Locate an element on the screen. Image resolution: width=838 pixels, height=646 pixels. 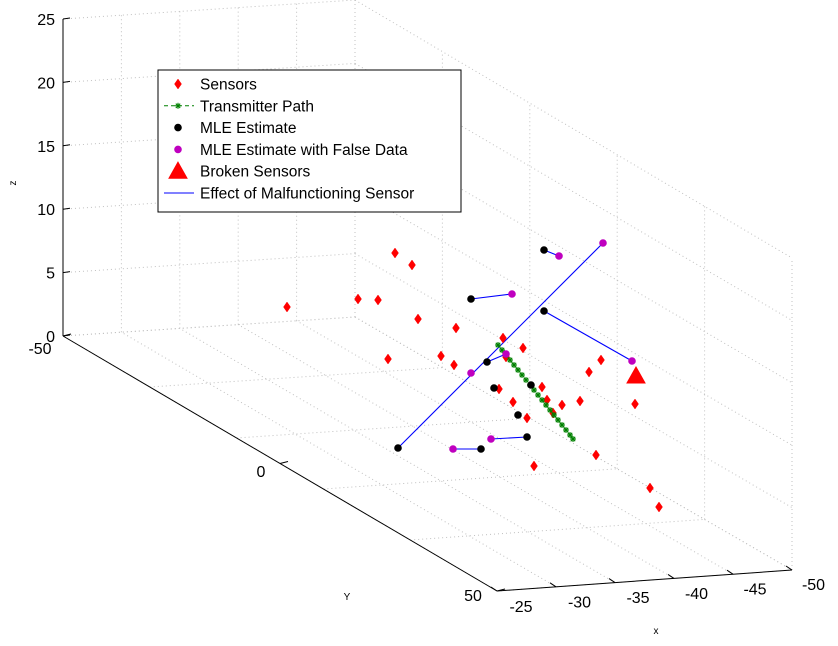
legend-label: MLE Estimate with False Data is located at coordinates (304, 150).